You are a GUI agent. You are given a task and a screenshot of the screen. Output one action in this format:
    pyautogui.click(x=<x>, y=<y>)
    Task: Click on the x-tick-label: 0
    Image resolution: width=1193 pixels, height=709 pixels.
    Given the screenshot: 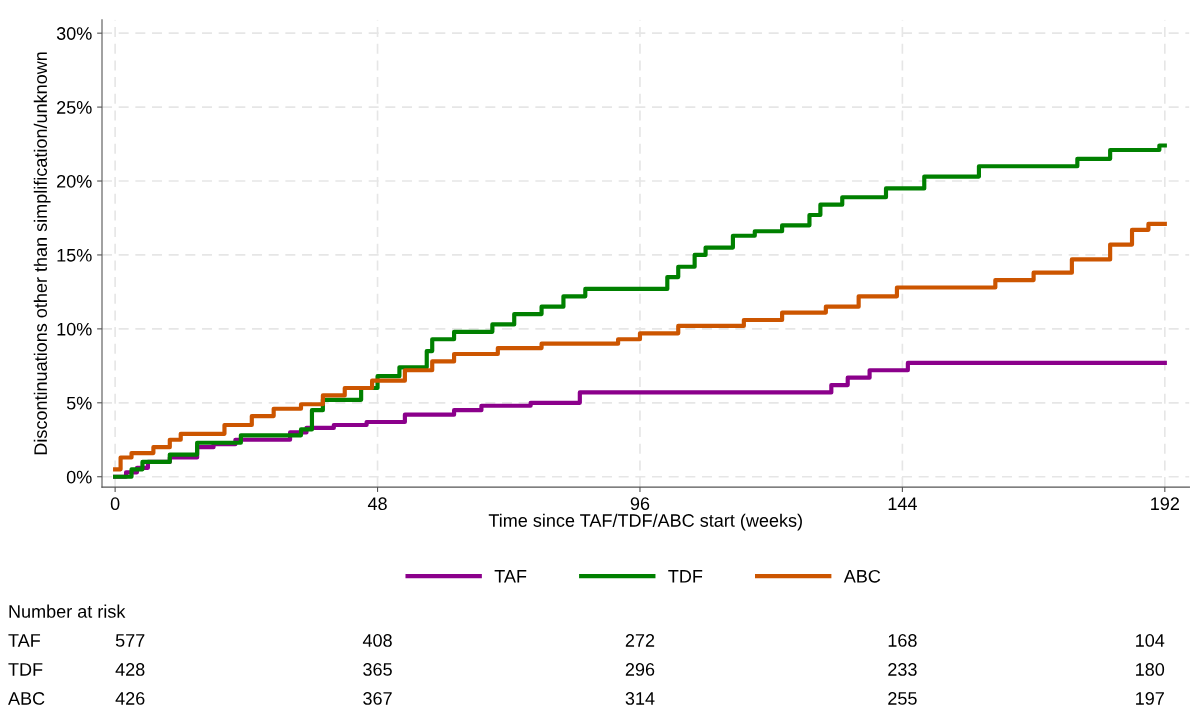 What is the action you would take?
    pyautogui.click(x=115, y=504)
    